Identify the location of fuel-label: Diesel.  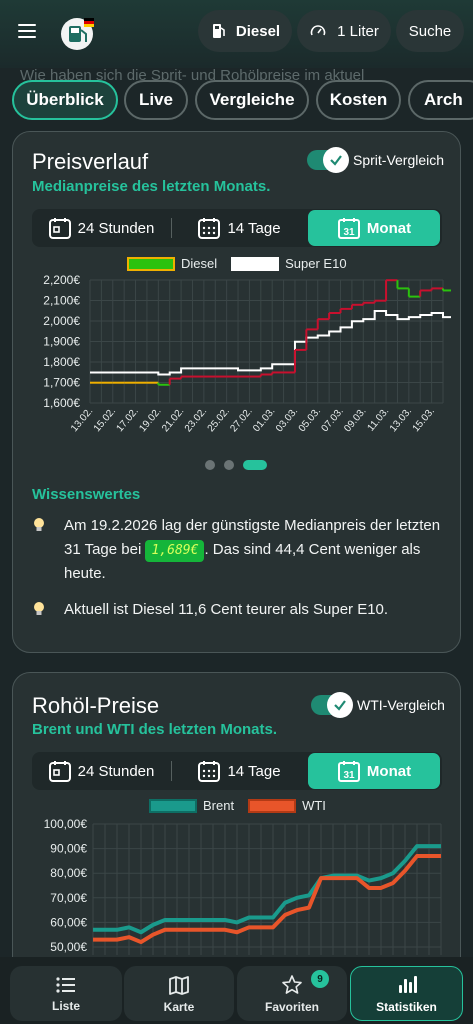
(258, 31).